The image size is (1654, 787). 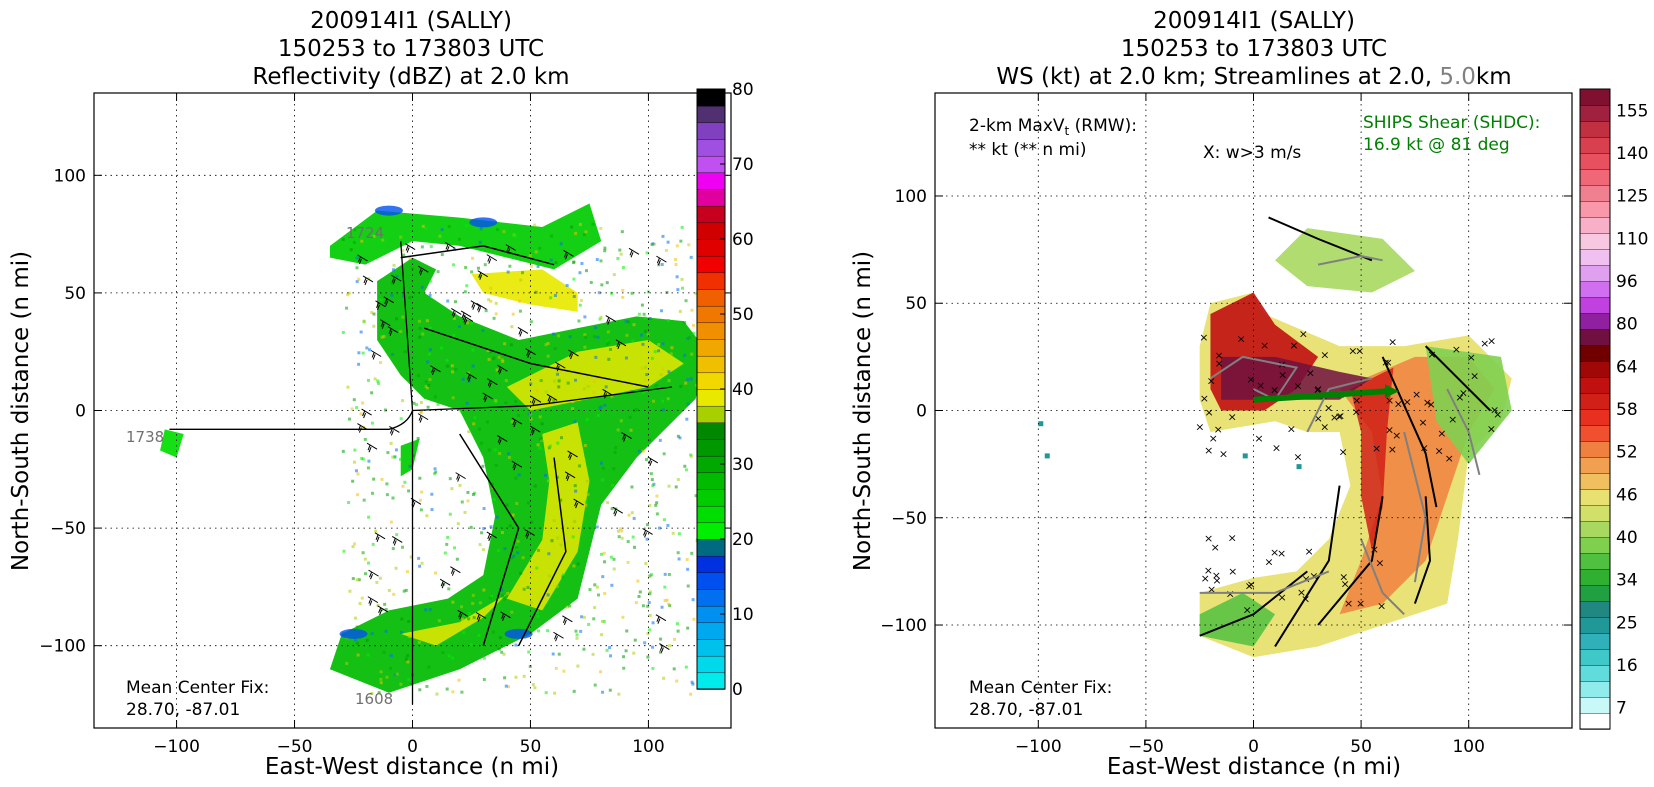 I want to click on right-title-line2: 150253 to 173803 UTC, so click(x=1254, y=49).